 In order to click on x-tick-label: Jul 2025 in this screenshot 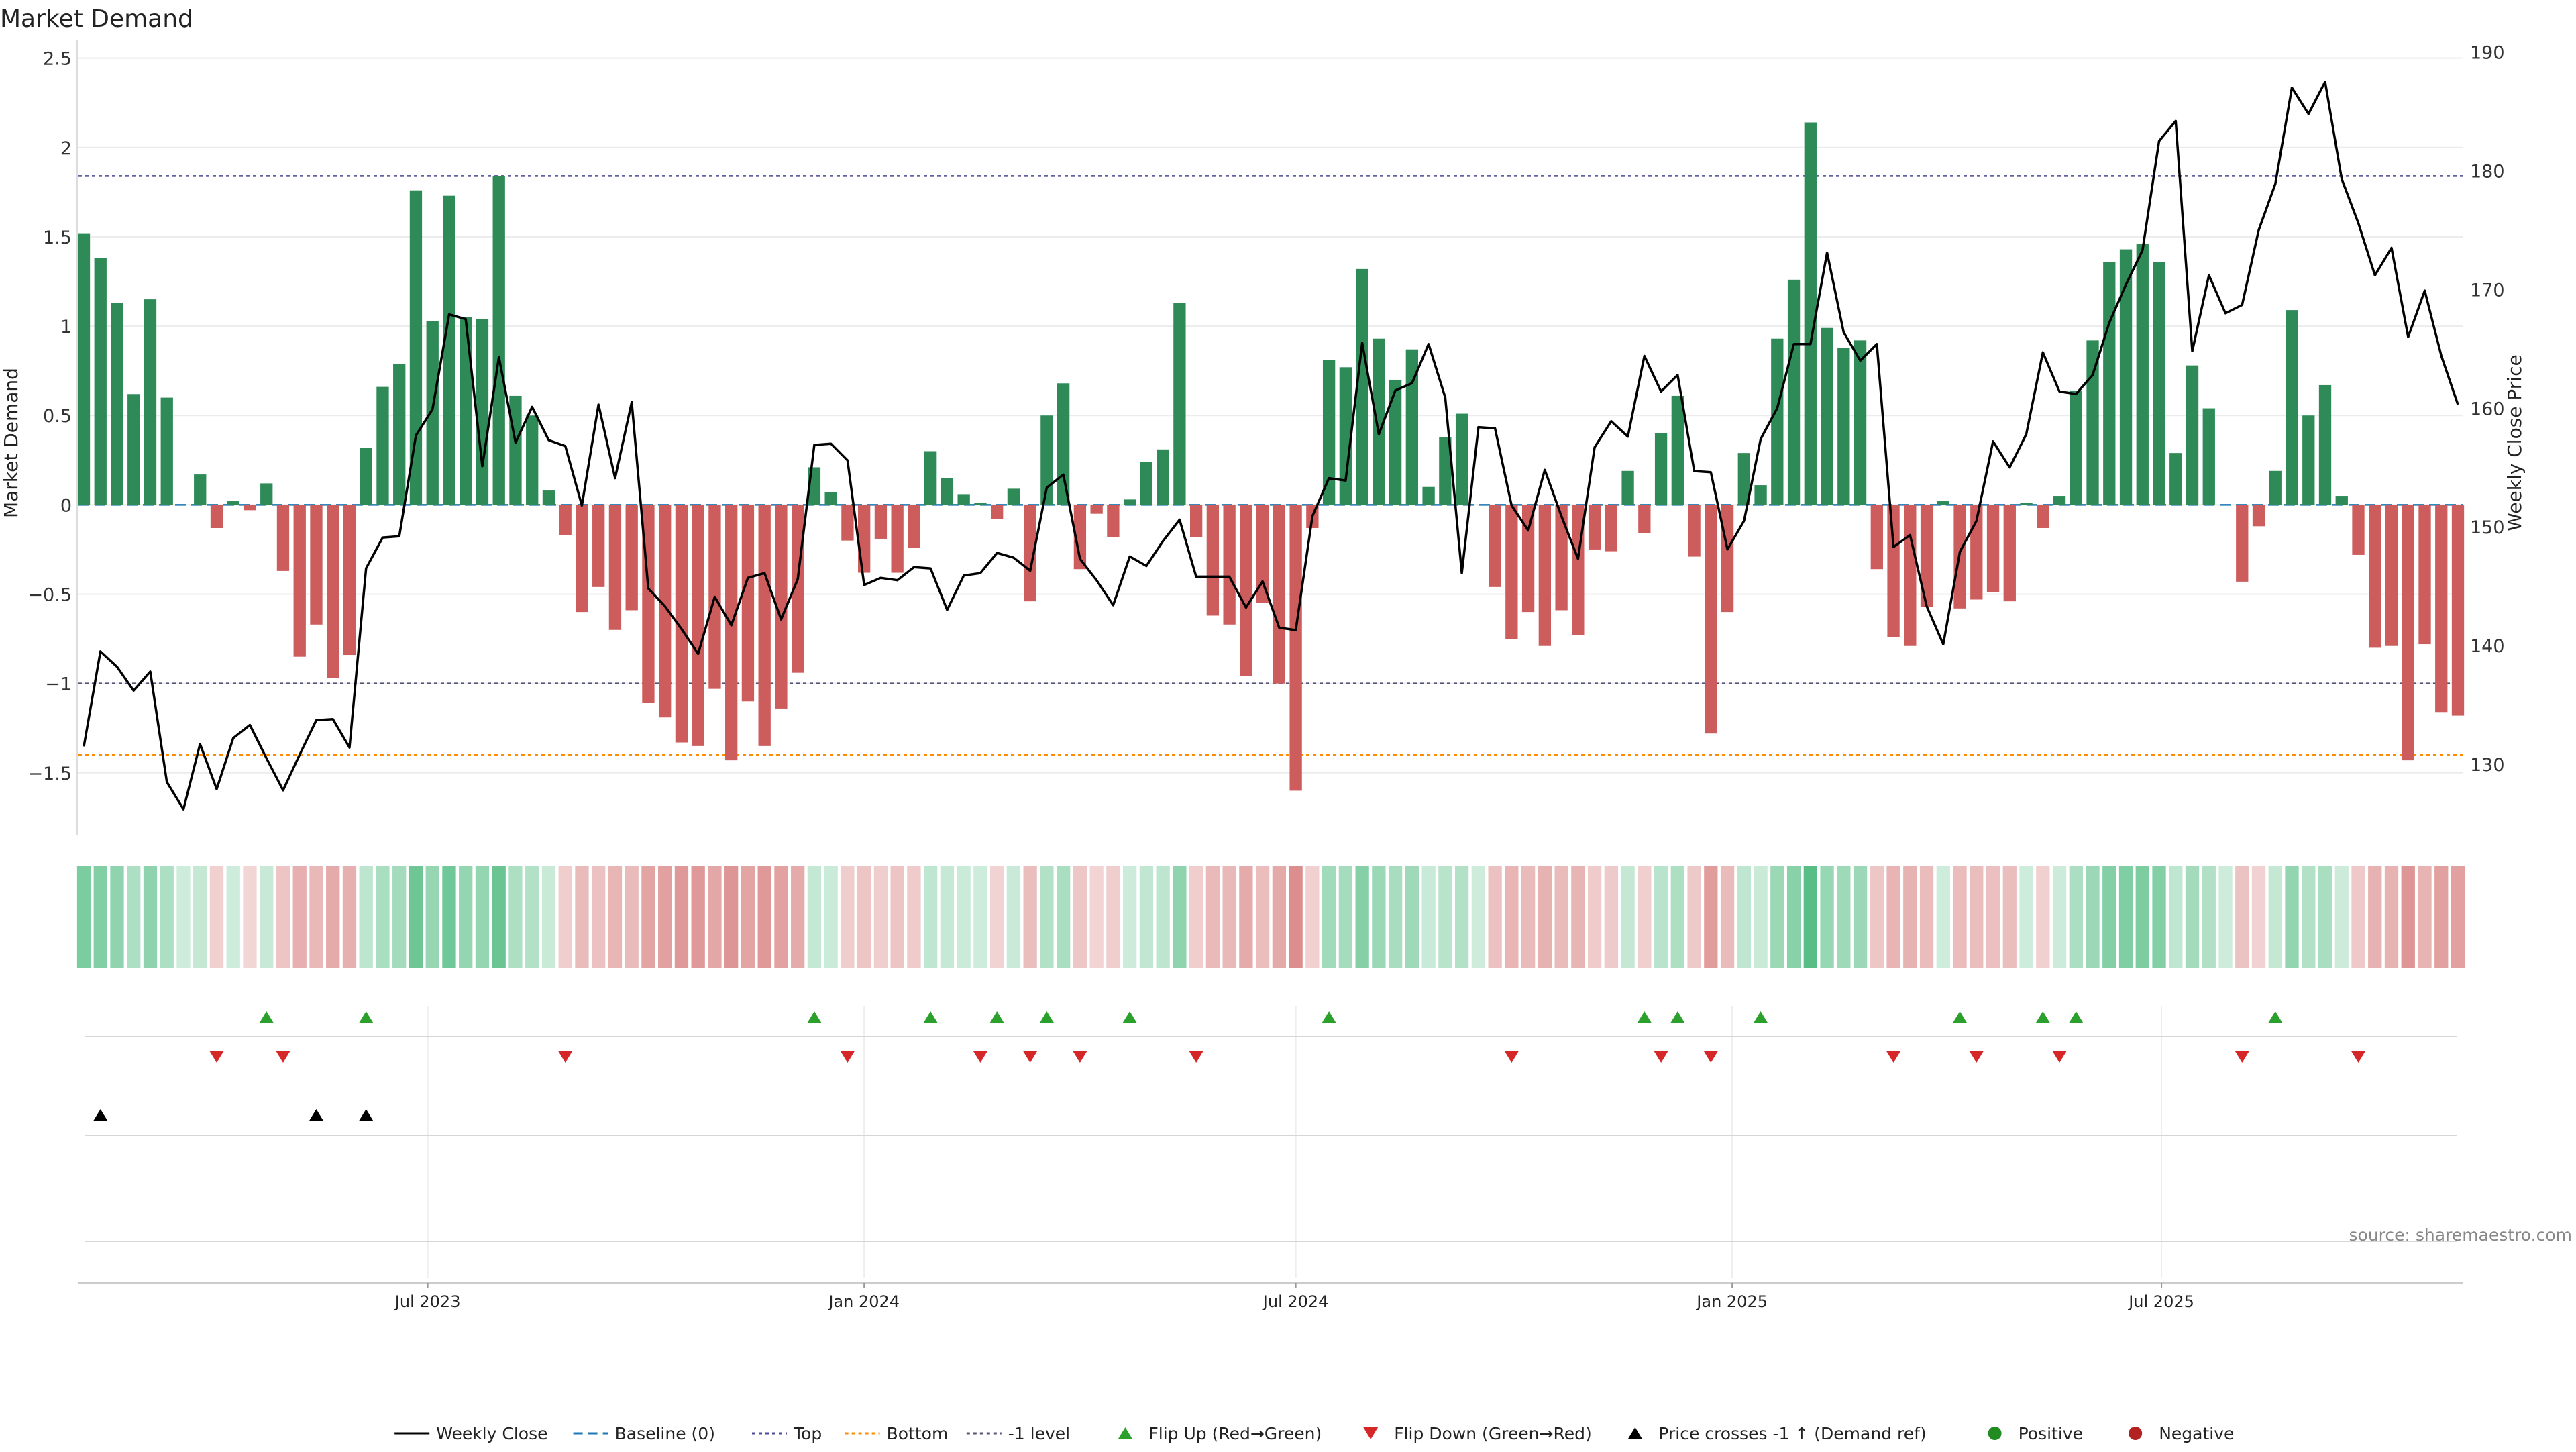, I will do `click(2160, 1302)`.